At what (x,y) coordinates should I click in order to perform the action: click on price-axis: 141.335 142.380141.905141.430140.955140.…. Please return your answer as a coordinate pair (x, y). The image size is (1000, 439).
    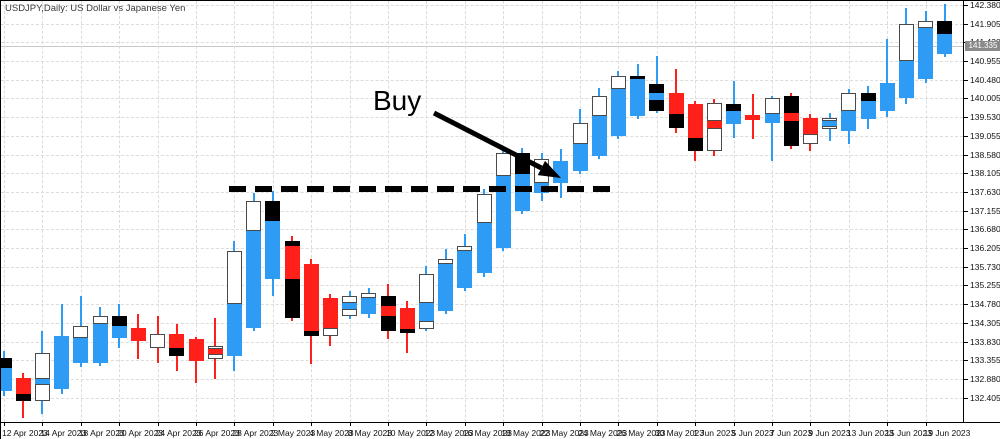
    Looking at the image, I should click on (981, 211).